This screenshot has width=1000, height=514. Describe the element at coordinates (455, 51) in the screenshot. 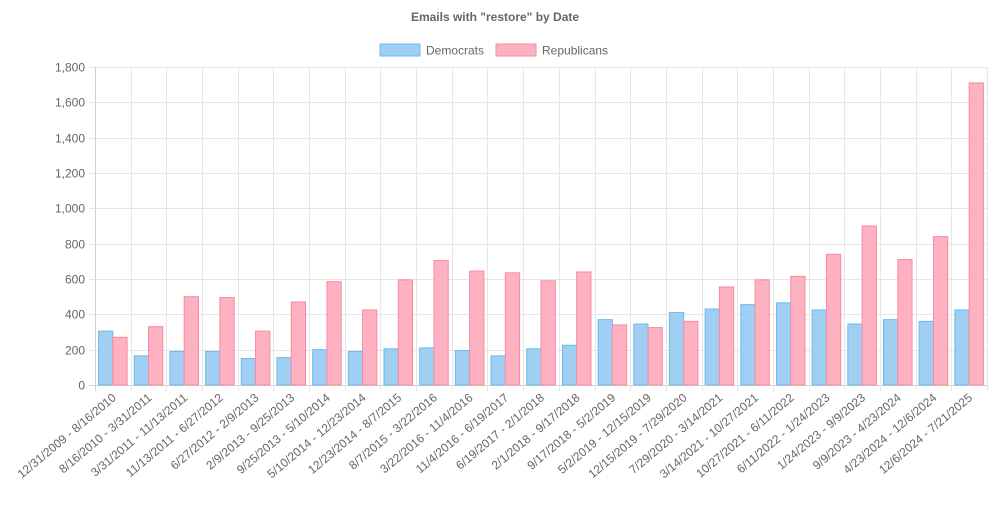

I see `legend-label-democrats: Democrats` at that location.